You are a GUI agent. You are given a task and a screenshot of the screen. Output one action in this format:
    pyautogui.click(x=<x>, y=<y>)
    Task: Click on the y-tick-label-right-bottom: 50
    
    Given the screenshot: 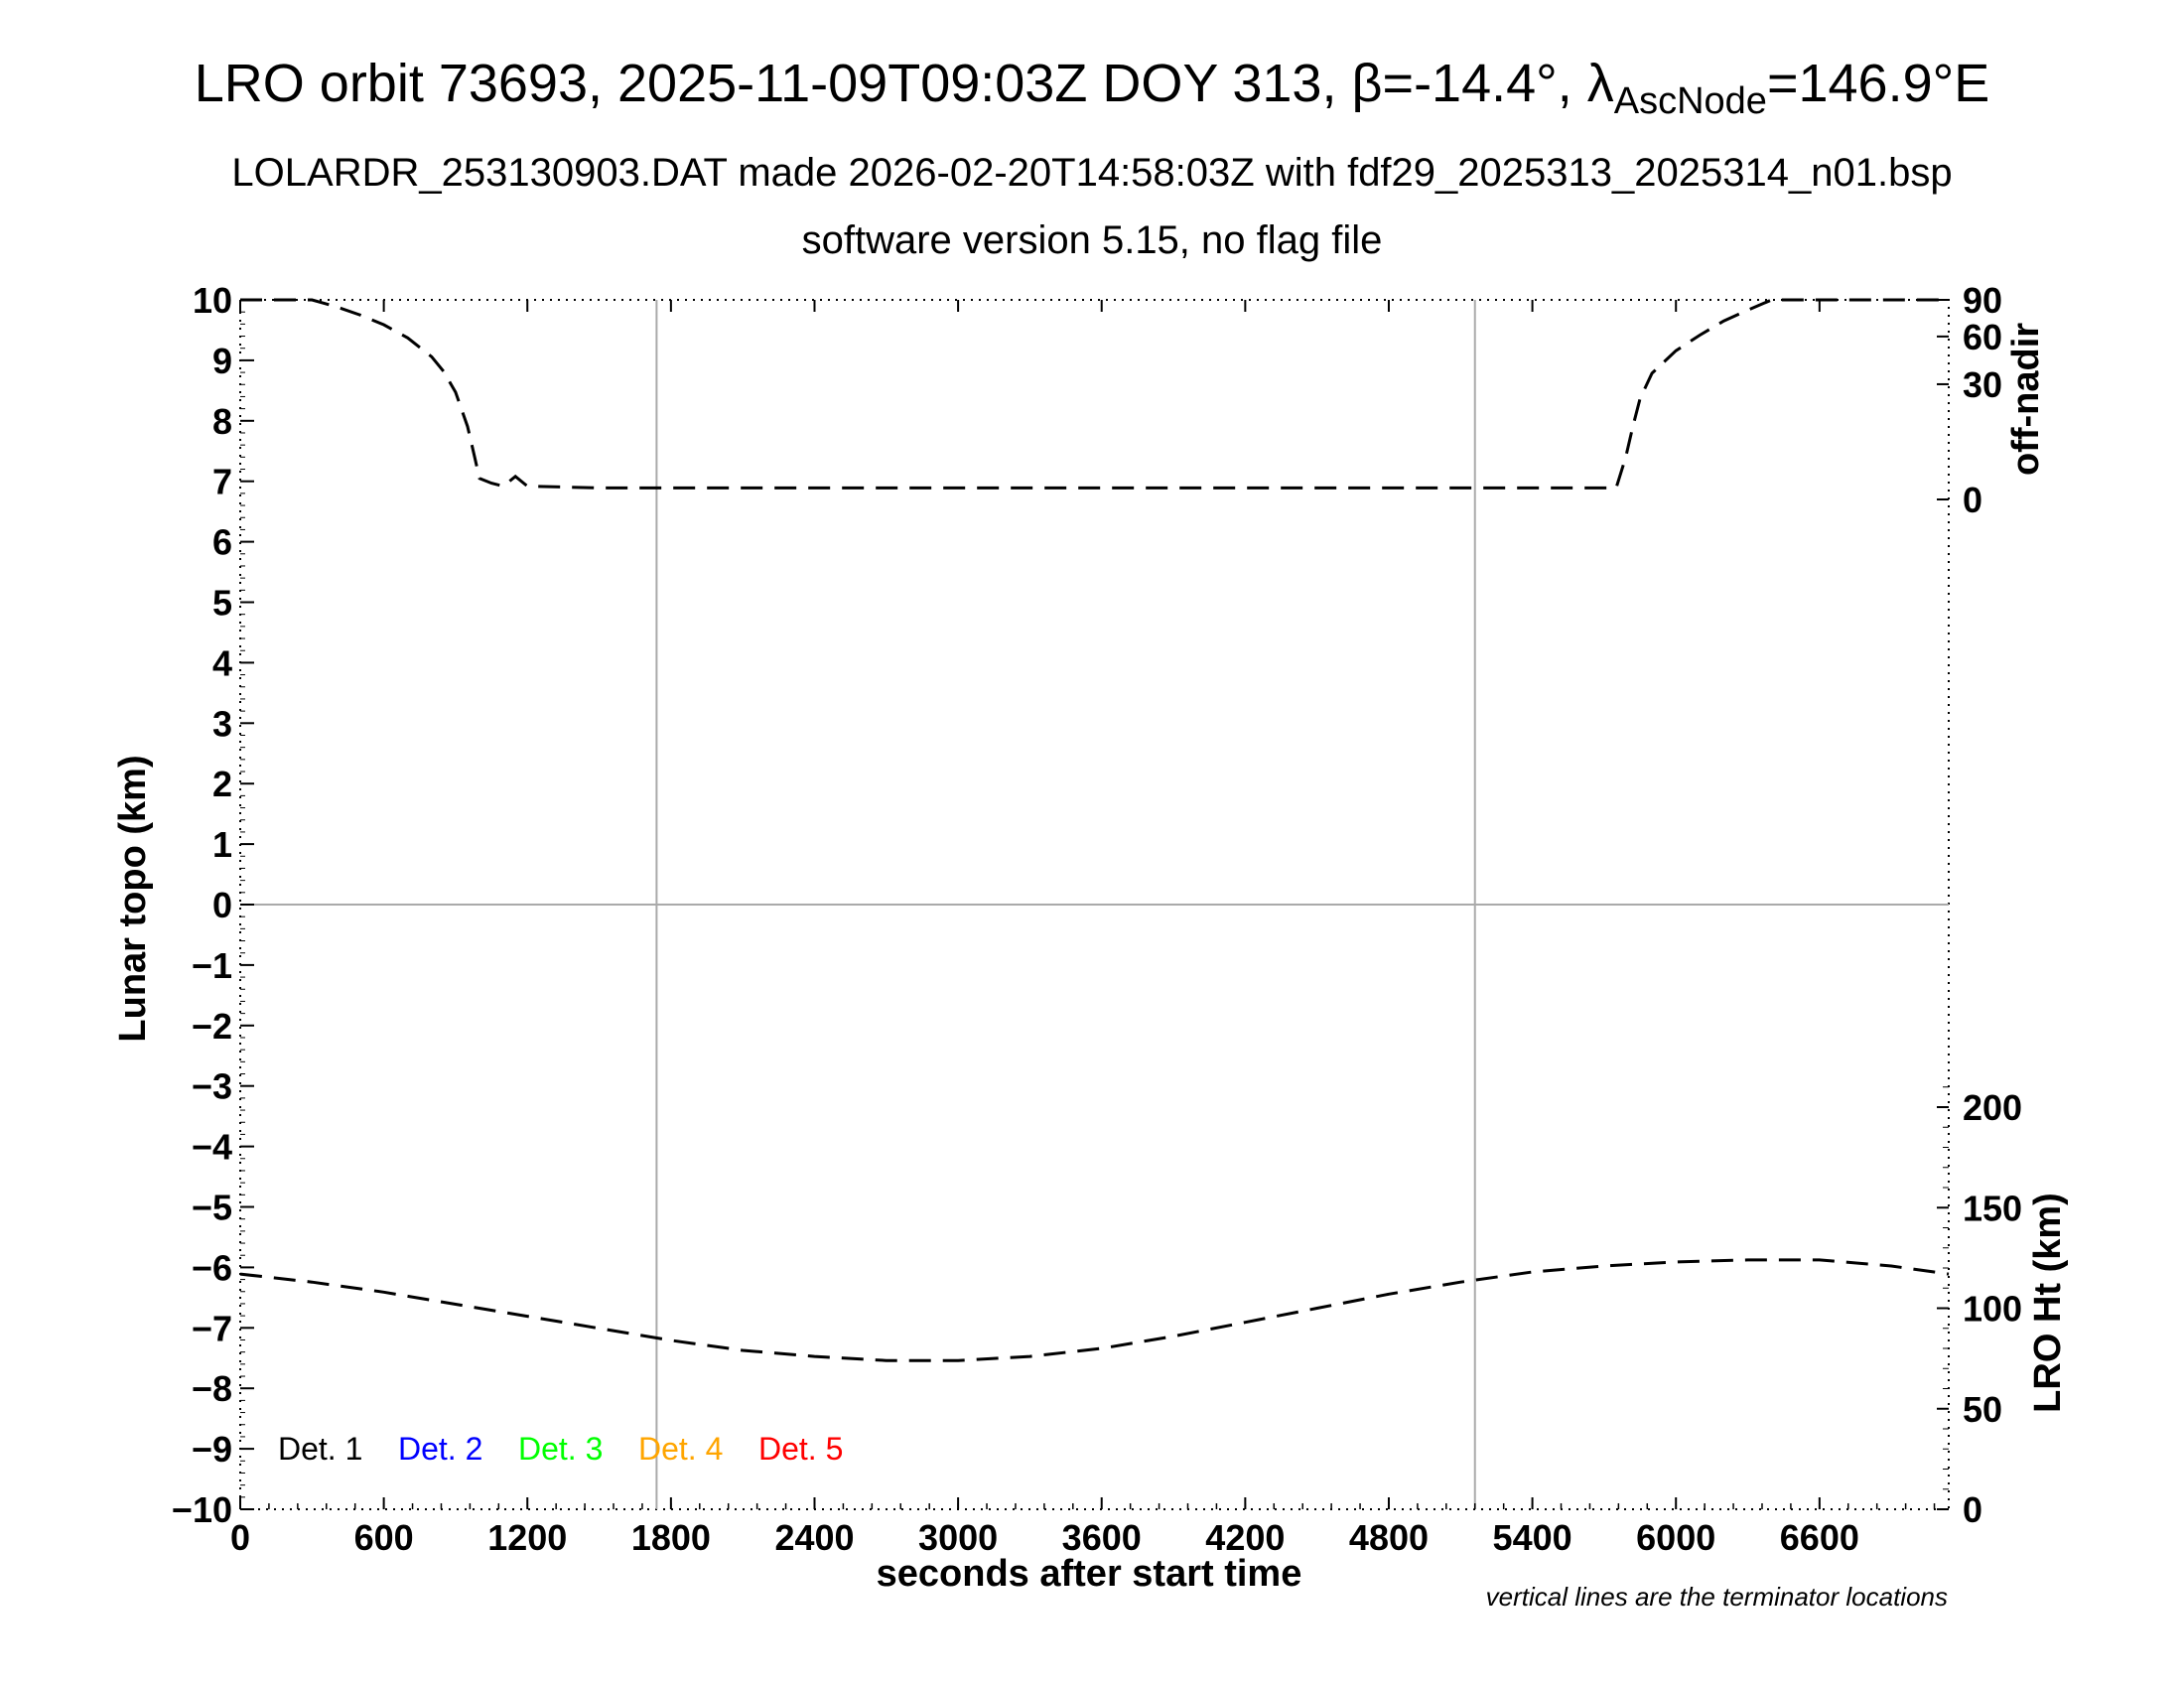 What is the action you would take?
    pyautogui.click(x=1982, y=1409)
    